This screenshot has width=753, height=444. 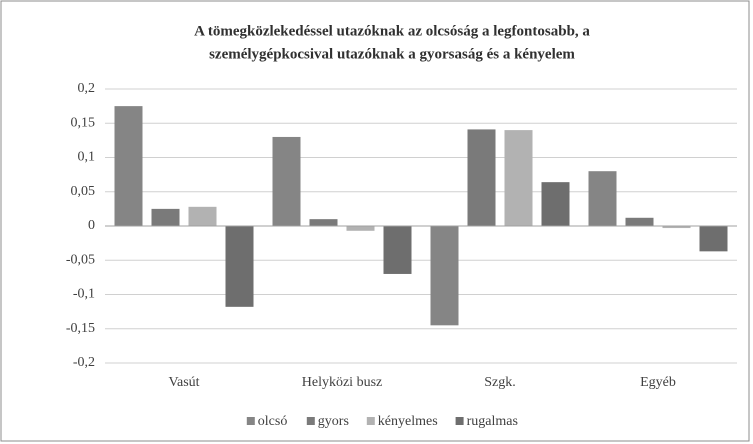 I want to click on y-tick-label: 0,1, so click(x=87, y=157).